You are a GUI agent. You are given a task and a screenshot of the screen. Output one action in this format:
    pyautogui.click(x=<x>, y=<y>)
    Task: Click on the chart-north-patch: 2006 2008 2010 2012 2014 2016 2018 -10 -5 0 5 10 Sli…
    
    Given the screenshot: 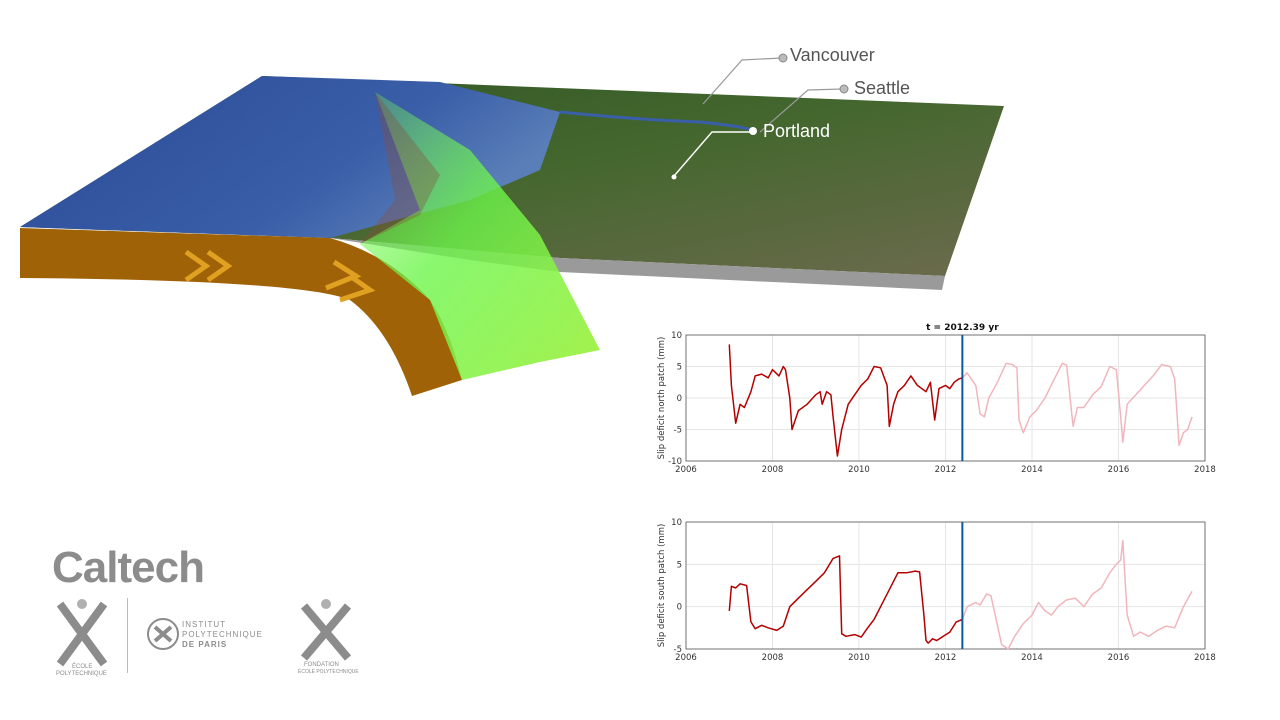 What is the action you would take?
    pyautogui.click(x=940, y=400)
    